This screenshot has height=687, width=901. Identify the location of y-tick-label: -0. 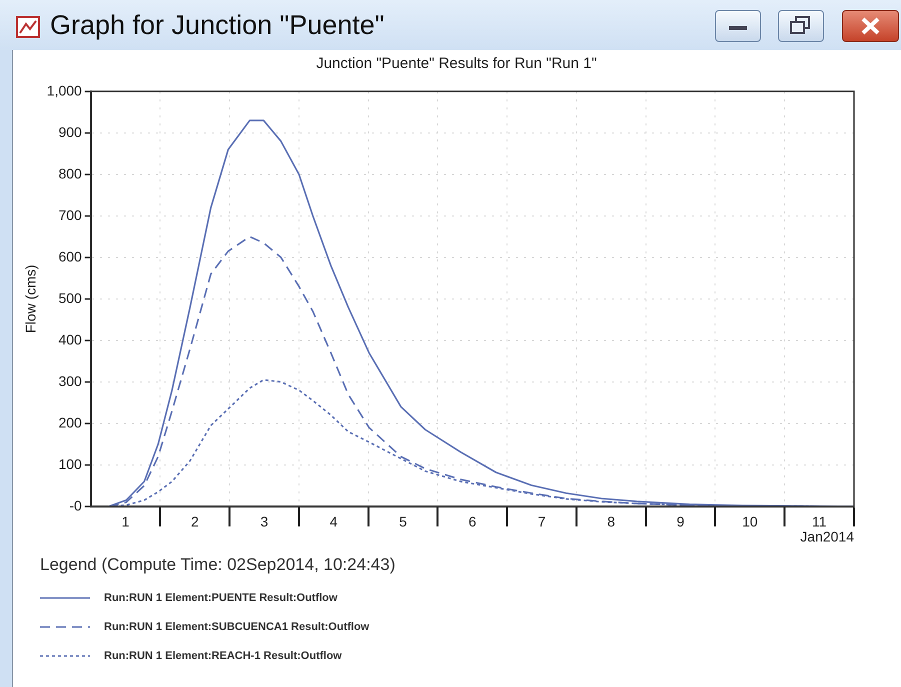
(75, 505).